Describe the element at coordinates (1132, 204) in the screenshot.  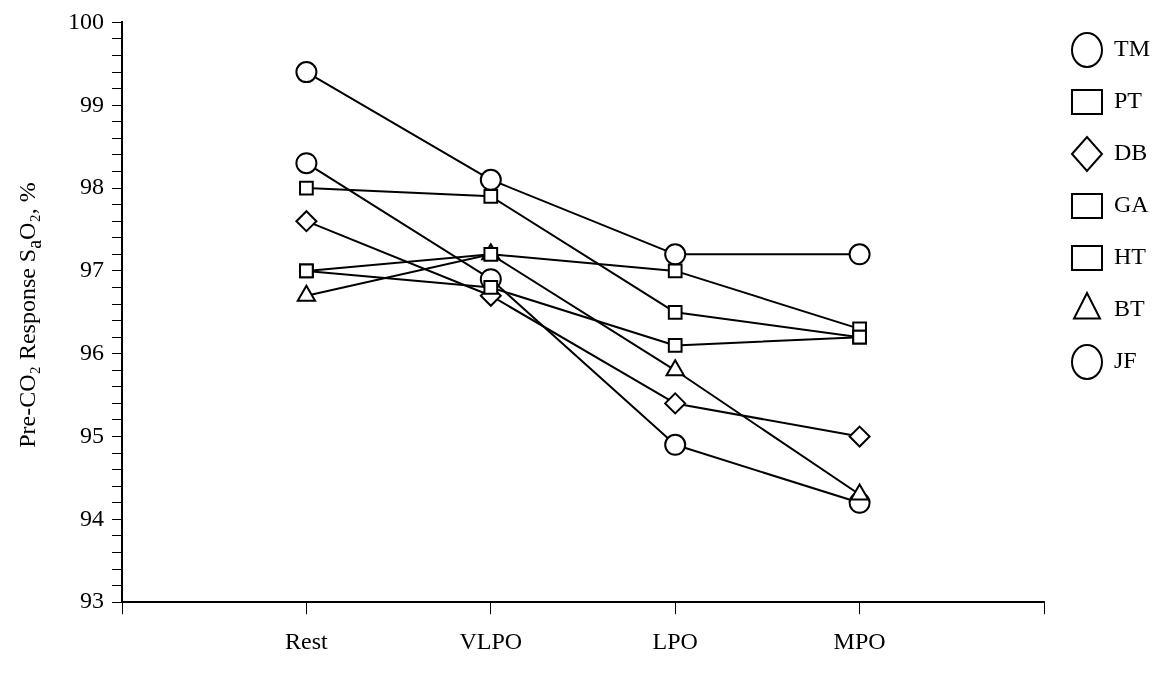
I see `legend-label: GA` at that location.